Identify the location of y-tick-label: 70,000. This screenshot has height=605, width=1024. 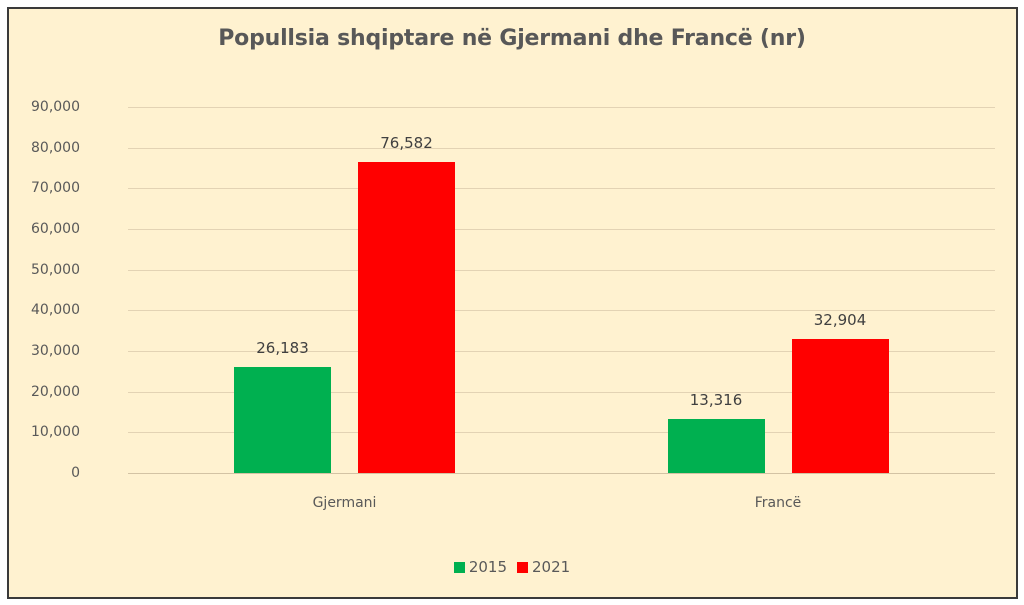
(55, 188).